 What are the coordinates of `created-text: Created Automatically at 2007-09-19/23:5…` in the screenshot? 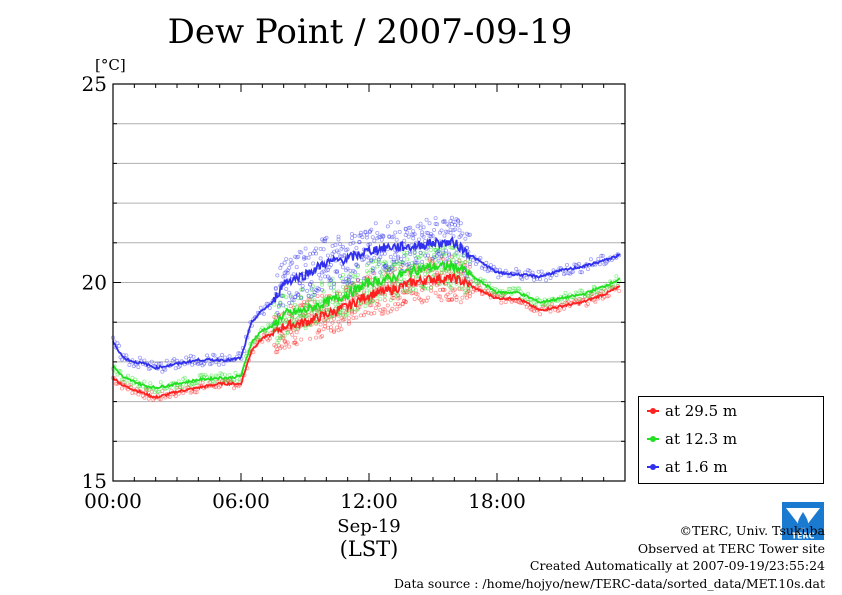 It's located at (677, 565).